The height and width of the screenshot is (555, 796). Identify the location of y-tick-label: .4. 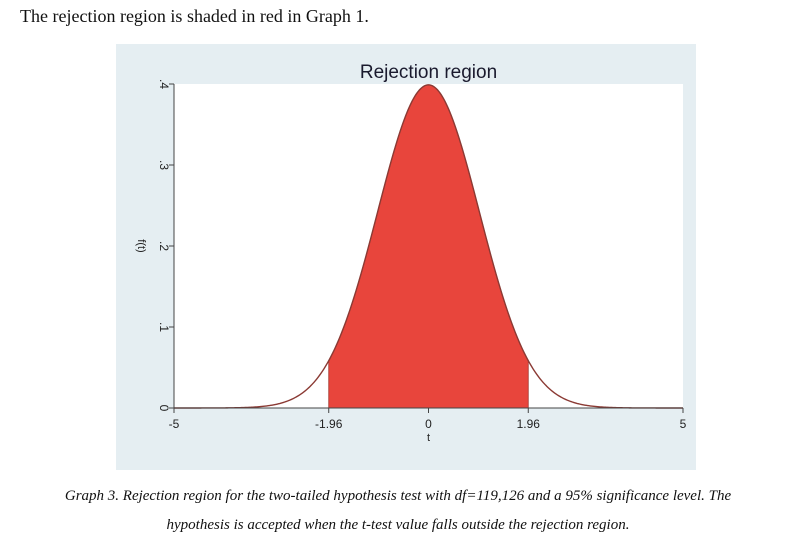
(164, 84).